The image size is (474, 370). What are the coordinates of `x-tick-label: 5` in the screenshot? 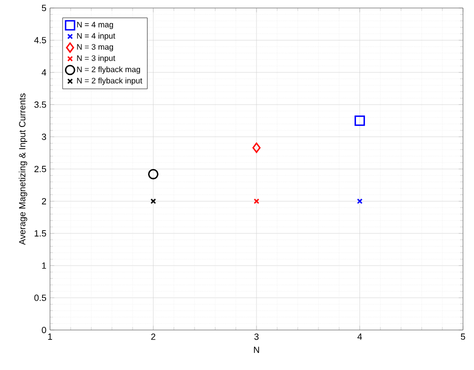 It's located at (463, 337).